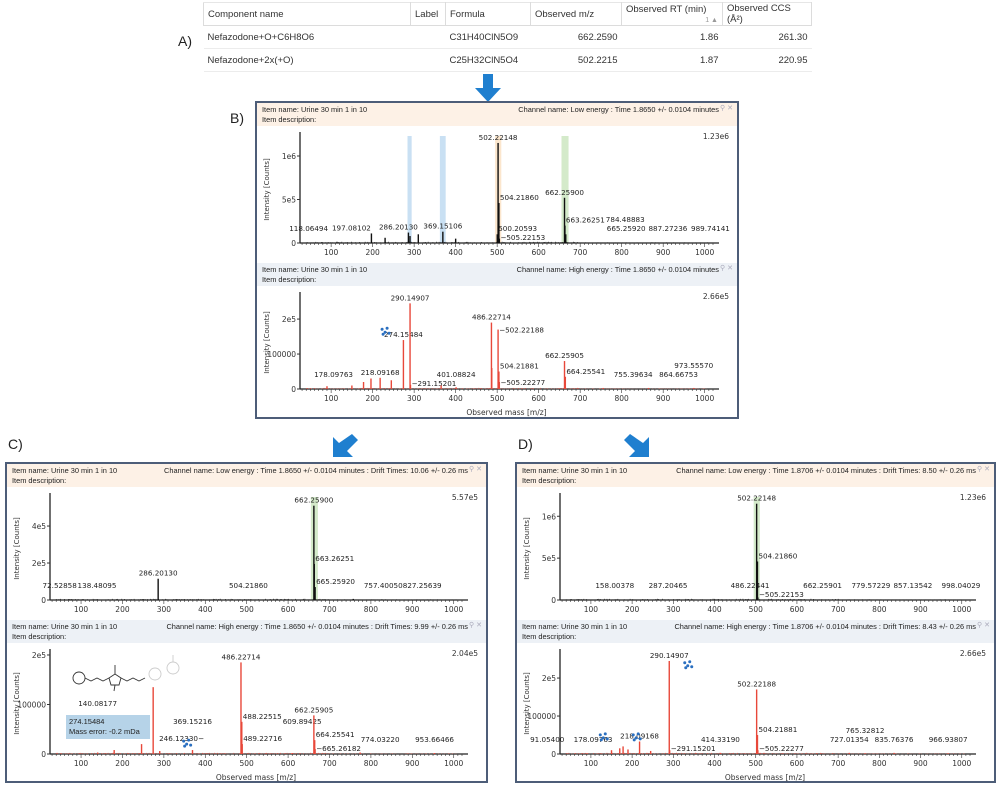 The width and height of the screenshot is (1000, 788). What do you see at coordinates (576, 37) in the screenshot?
I see `table-cell: 662.2590` at bounding box center [576, 37].